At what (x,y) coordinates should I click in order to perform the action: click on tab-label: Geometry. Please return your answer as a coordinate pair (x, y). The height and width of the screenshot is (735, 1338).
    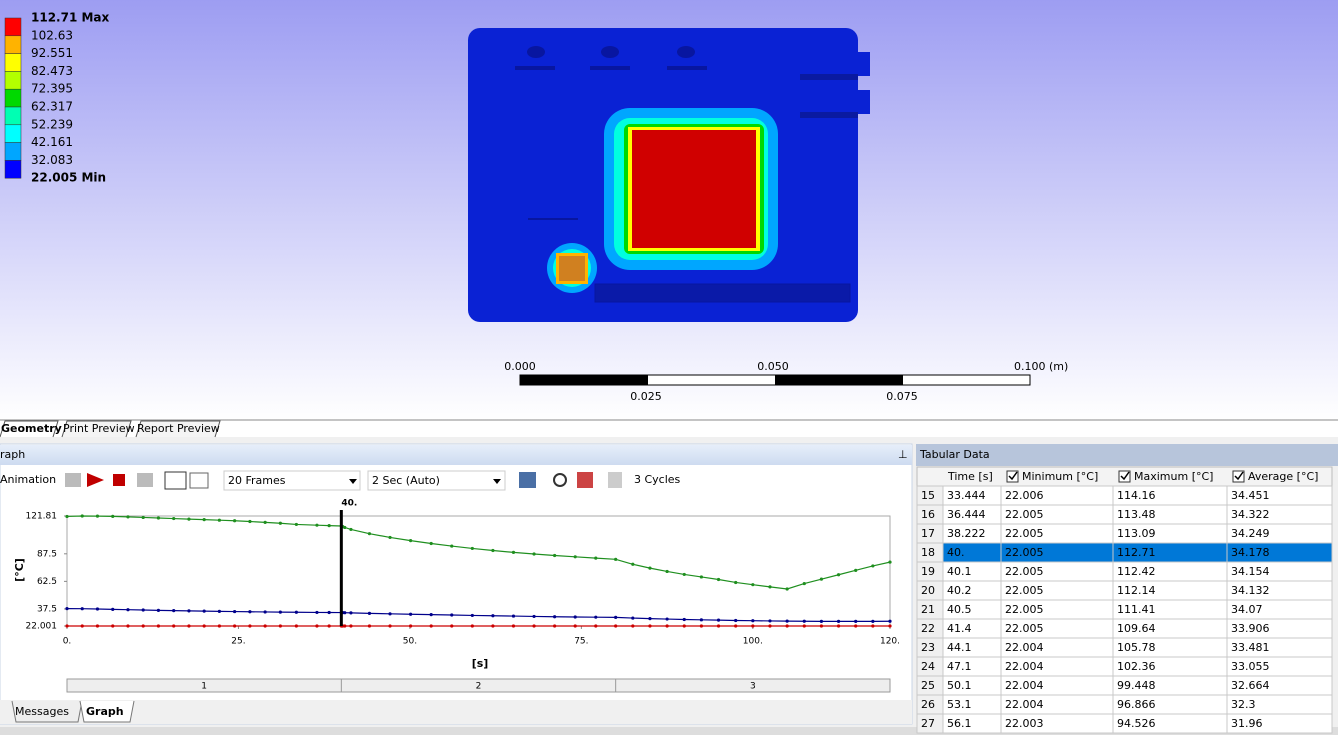
    Looking at the image, I should click on (31, 428).